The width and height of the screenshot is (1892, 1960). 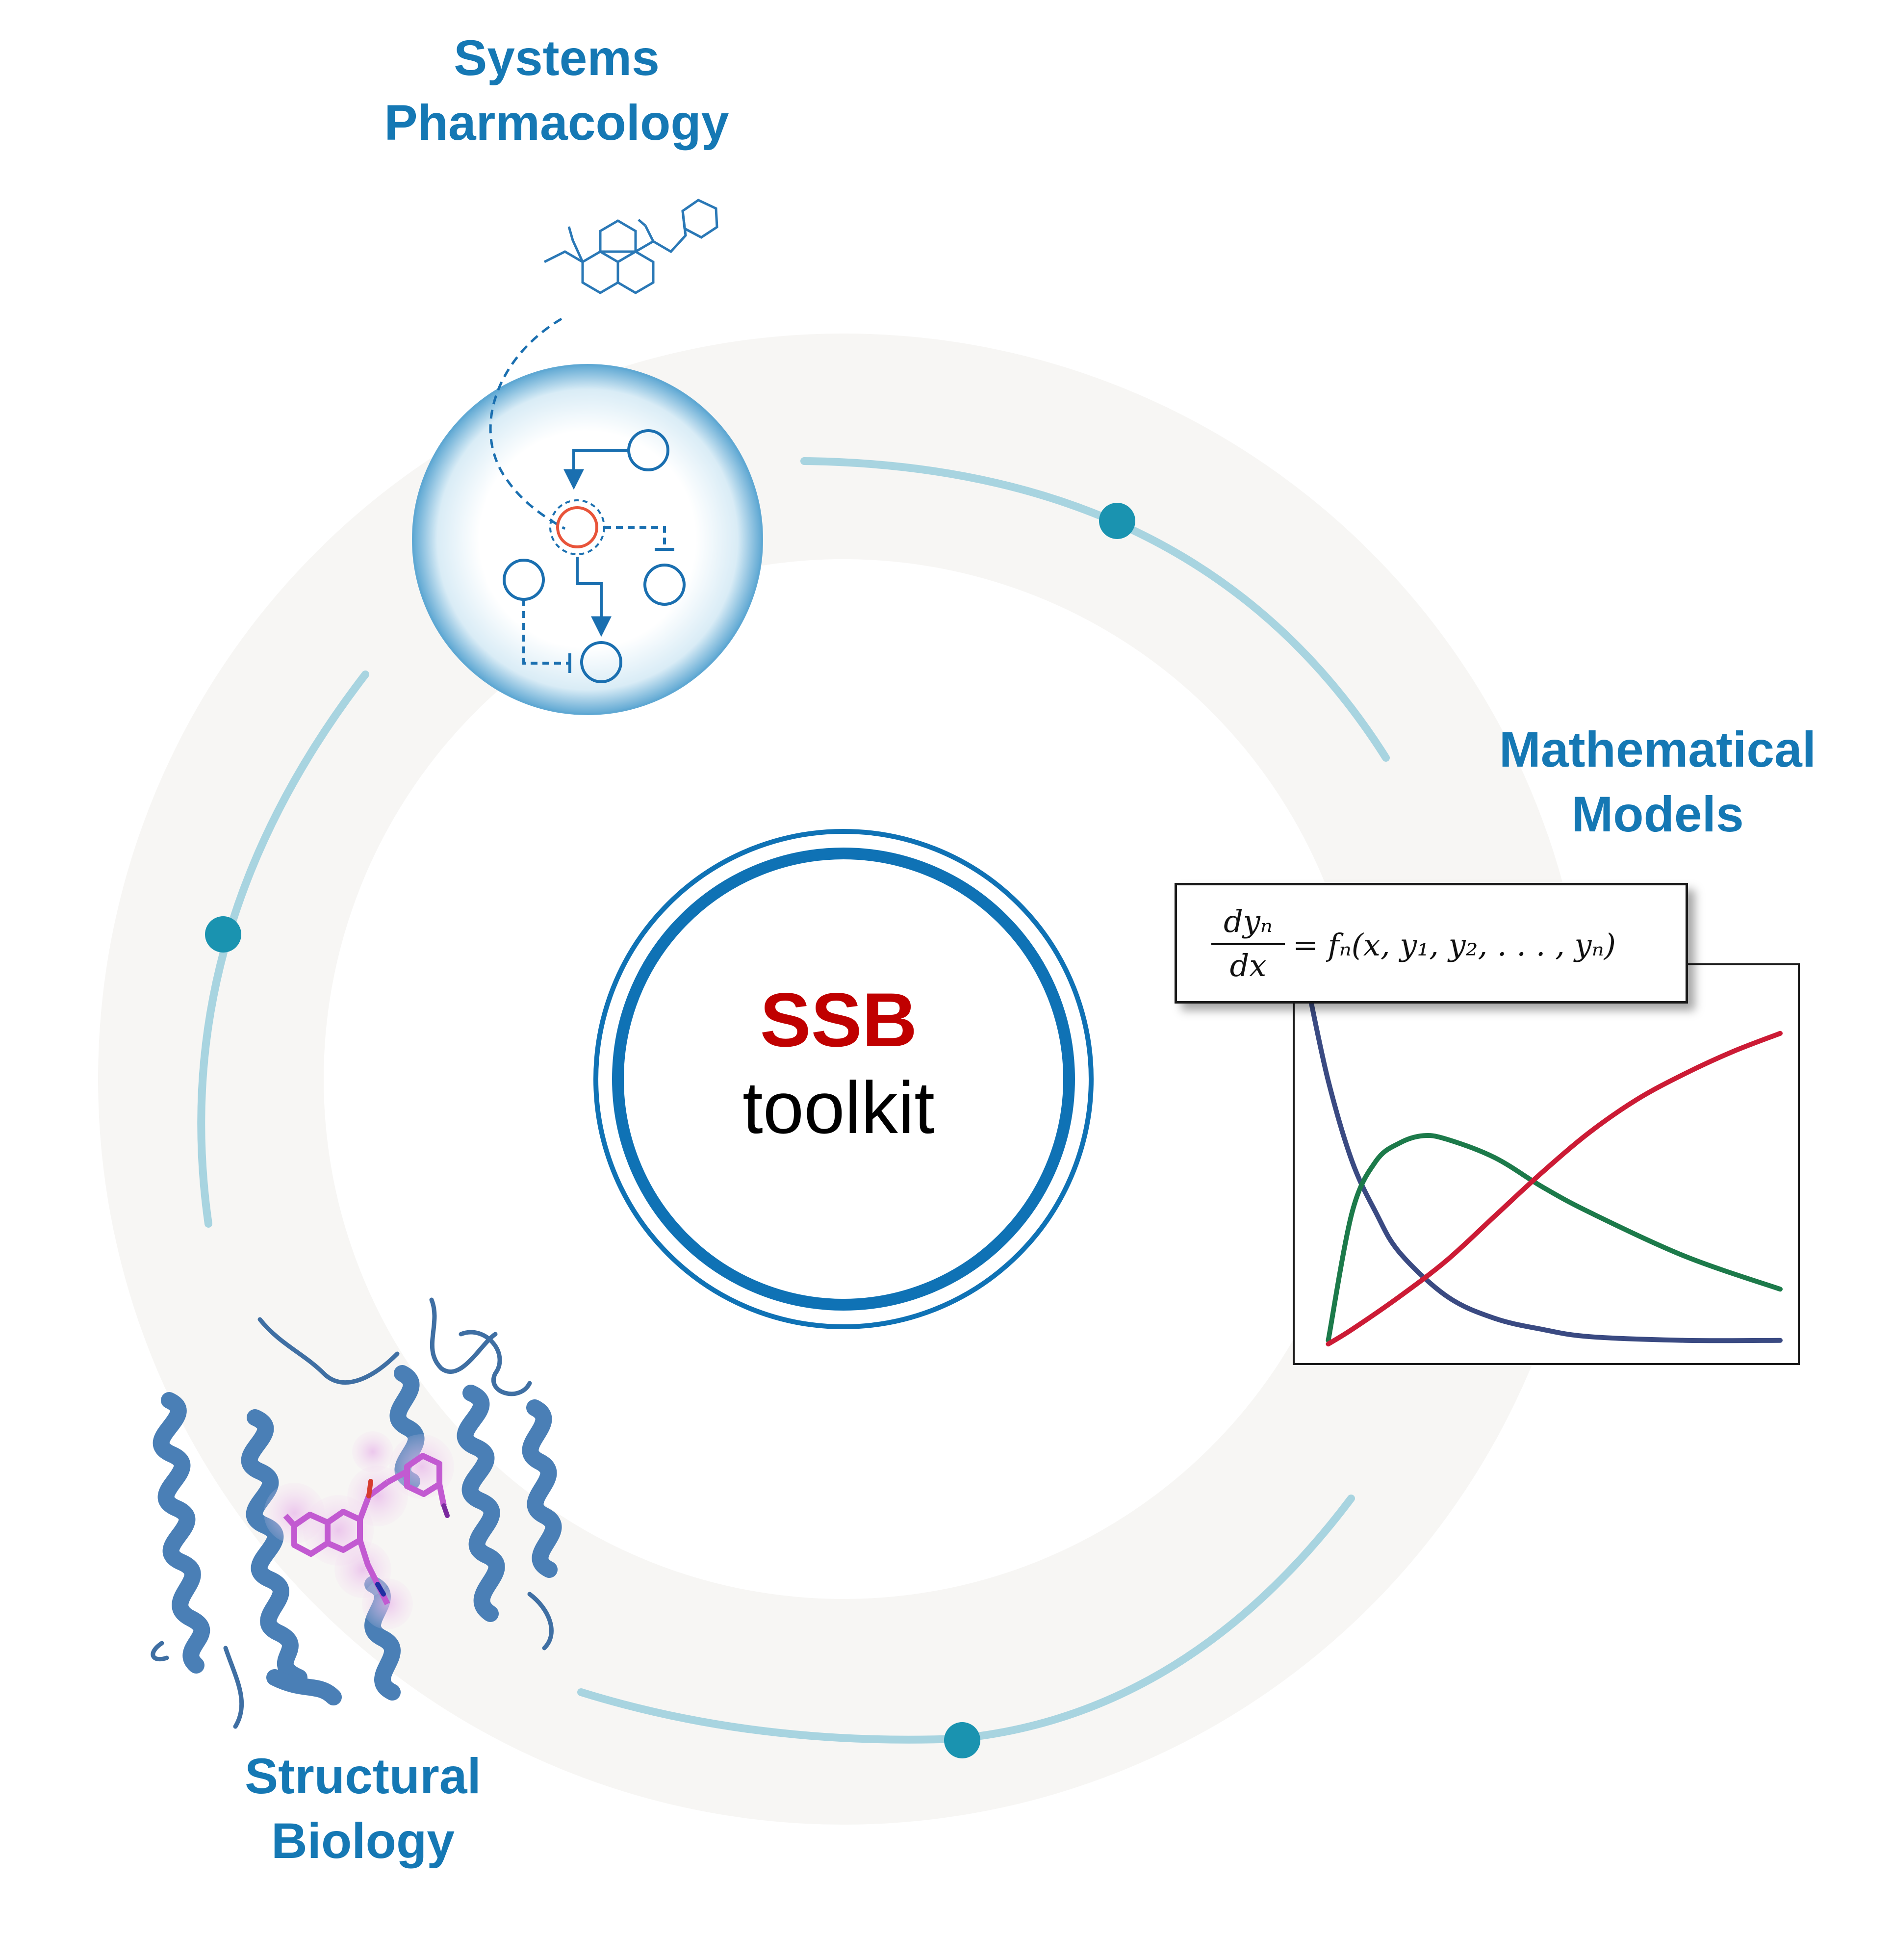 I want to click on label-mathematical-models: Mathematical Models, so click(x=1652, y=782).